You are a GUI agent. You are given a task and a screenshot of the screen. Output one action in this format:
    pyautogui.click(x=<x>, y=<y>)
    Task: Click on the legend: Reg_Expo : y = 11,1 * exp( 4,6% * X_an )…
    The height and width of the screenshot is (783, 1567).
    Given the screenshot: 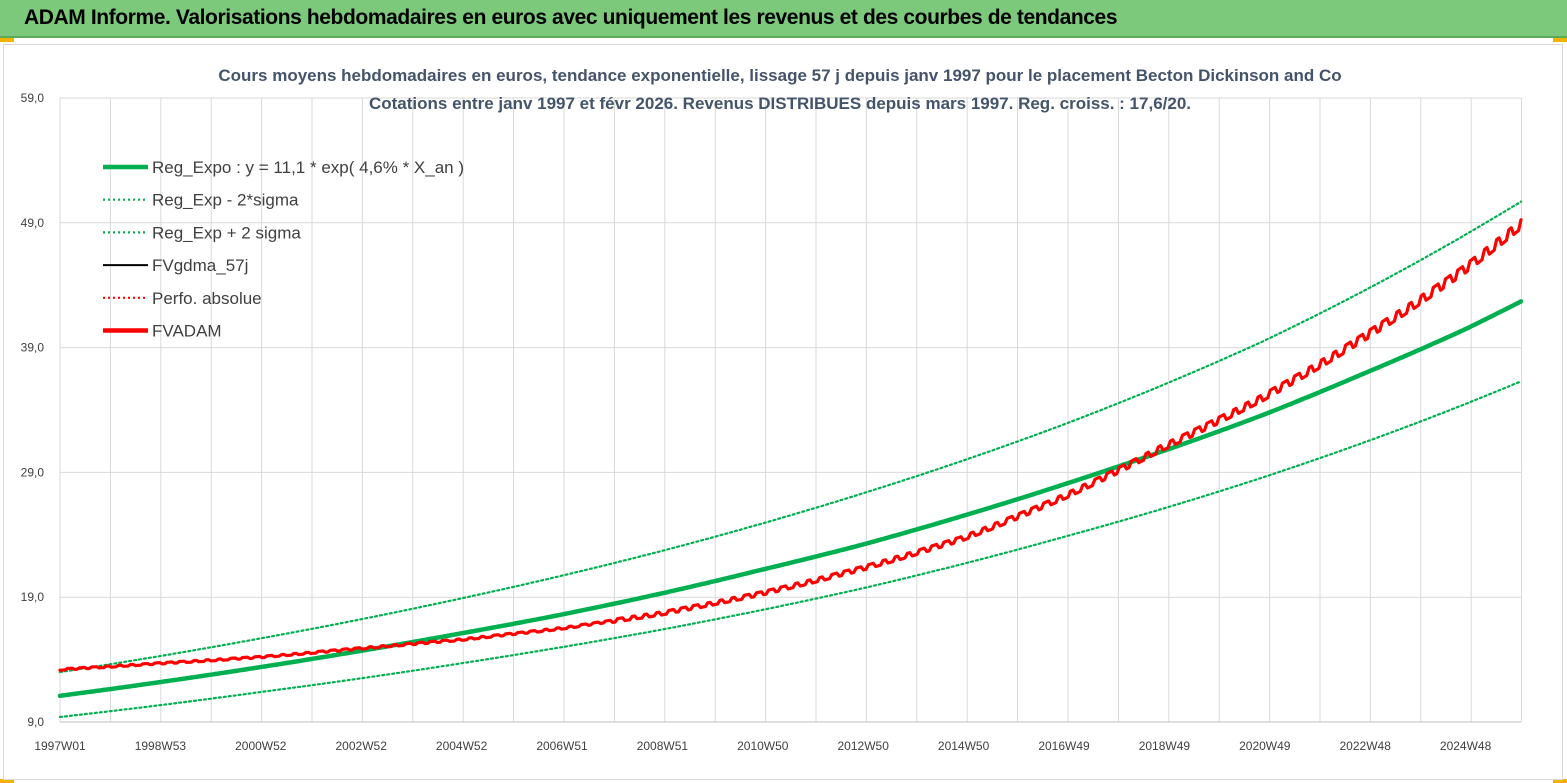 What is the action you would take?
    pyautogui.click(x=283, y=249)
    